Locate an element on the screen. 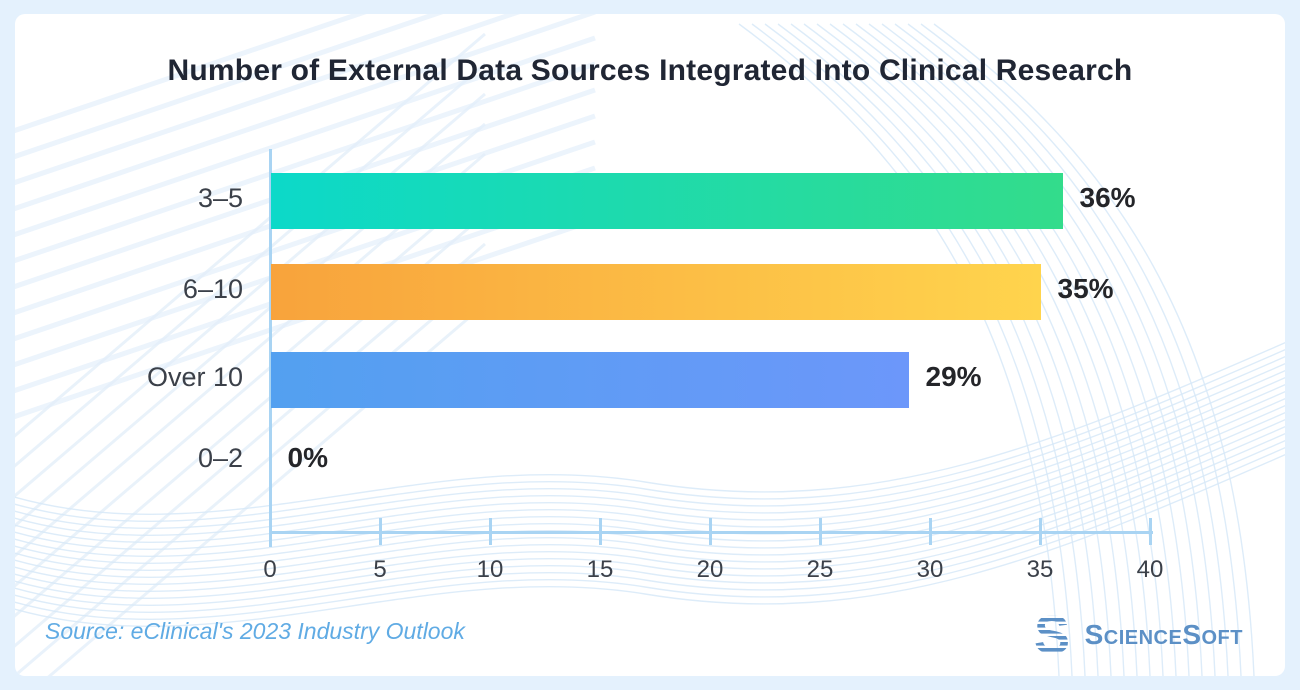  x-axis-tick-label: 35 is located at coordinates (1040, 569).